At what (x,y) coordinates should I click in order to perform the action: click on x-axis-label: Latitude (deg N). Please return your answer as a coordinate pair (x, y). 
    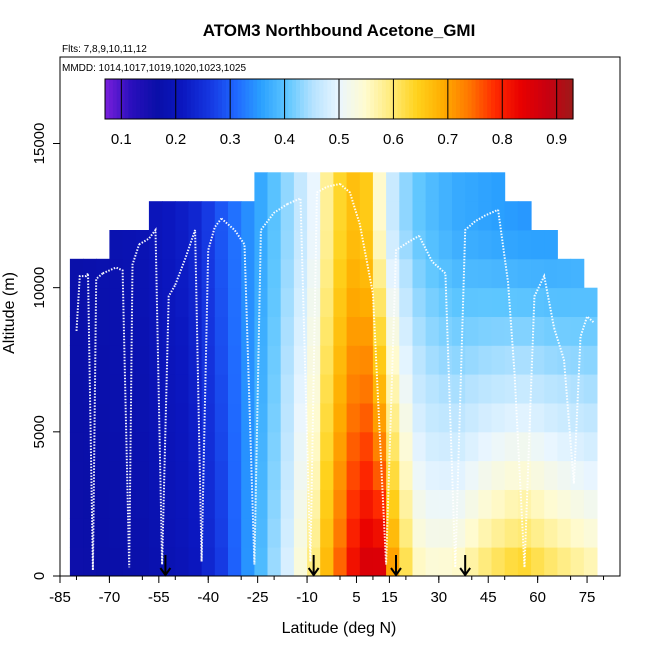
    Looking at the image, I should click on (339, 628).